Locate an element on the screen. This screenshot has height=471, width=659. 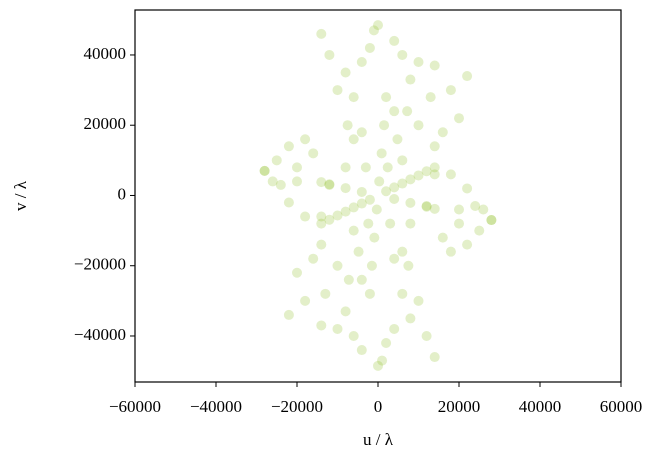
x-tick-label: −60000 is located at coordinates (135, 406).